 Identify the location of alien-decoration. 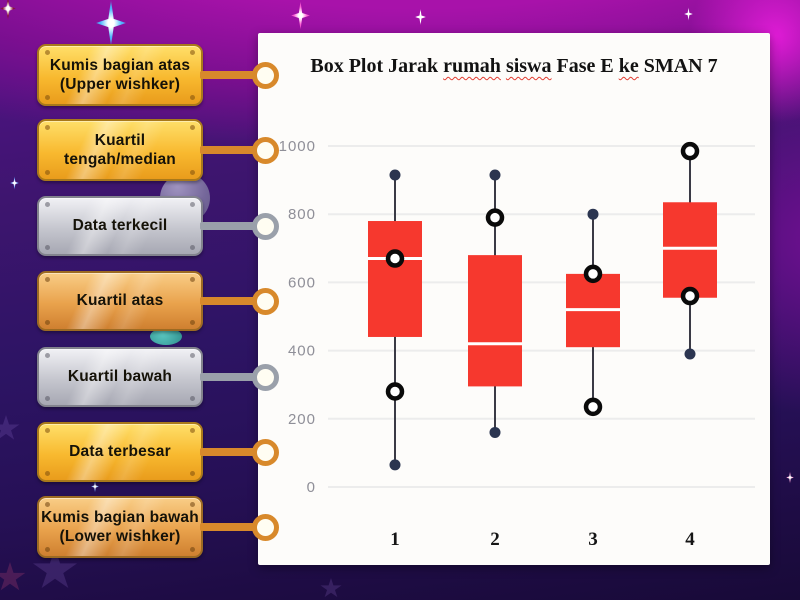
(166, 336).